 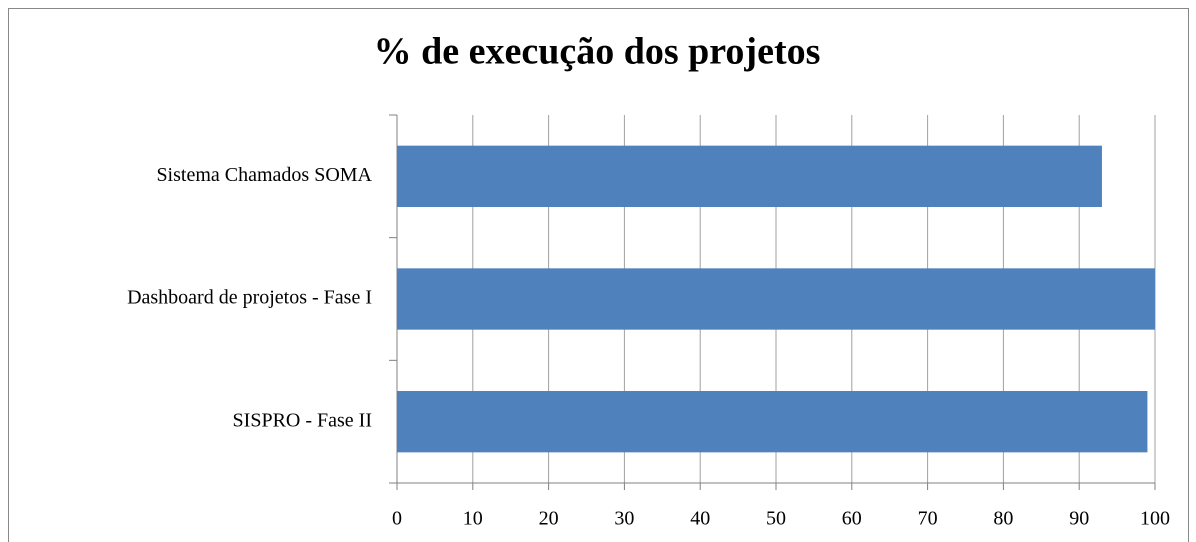 I want to click on x-tick-label: 0, so click(x=397, y=519).